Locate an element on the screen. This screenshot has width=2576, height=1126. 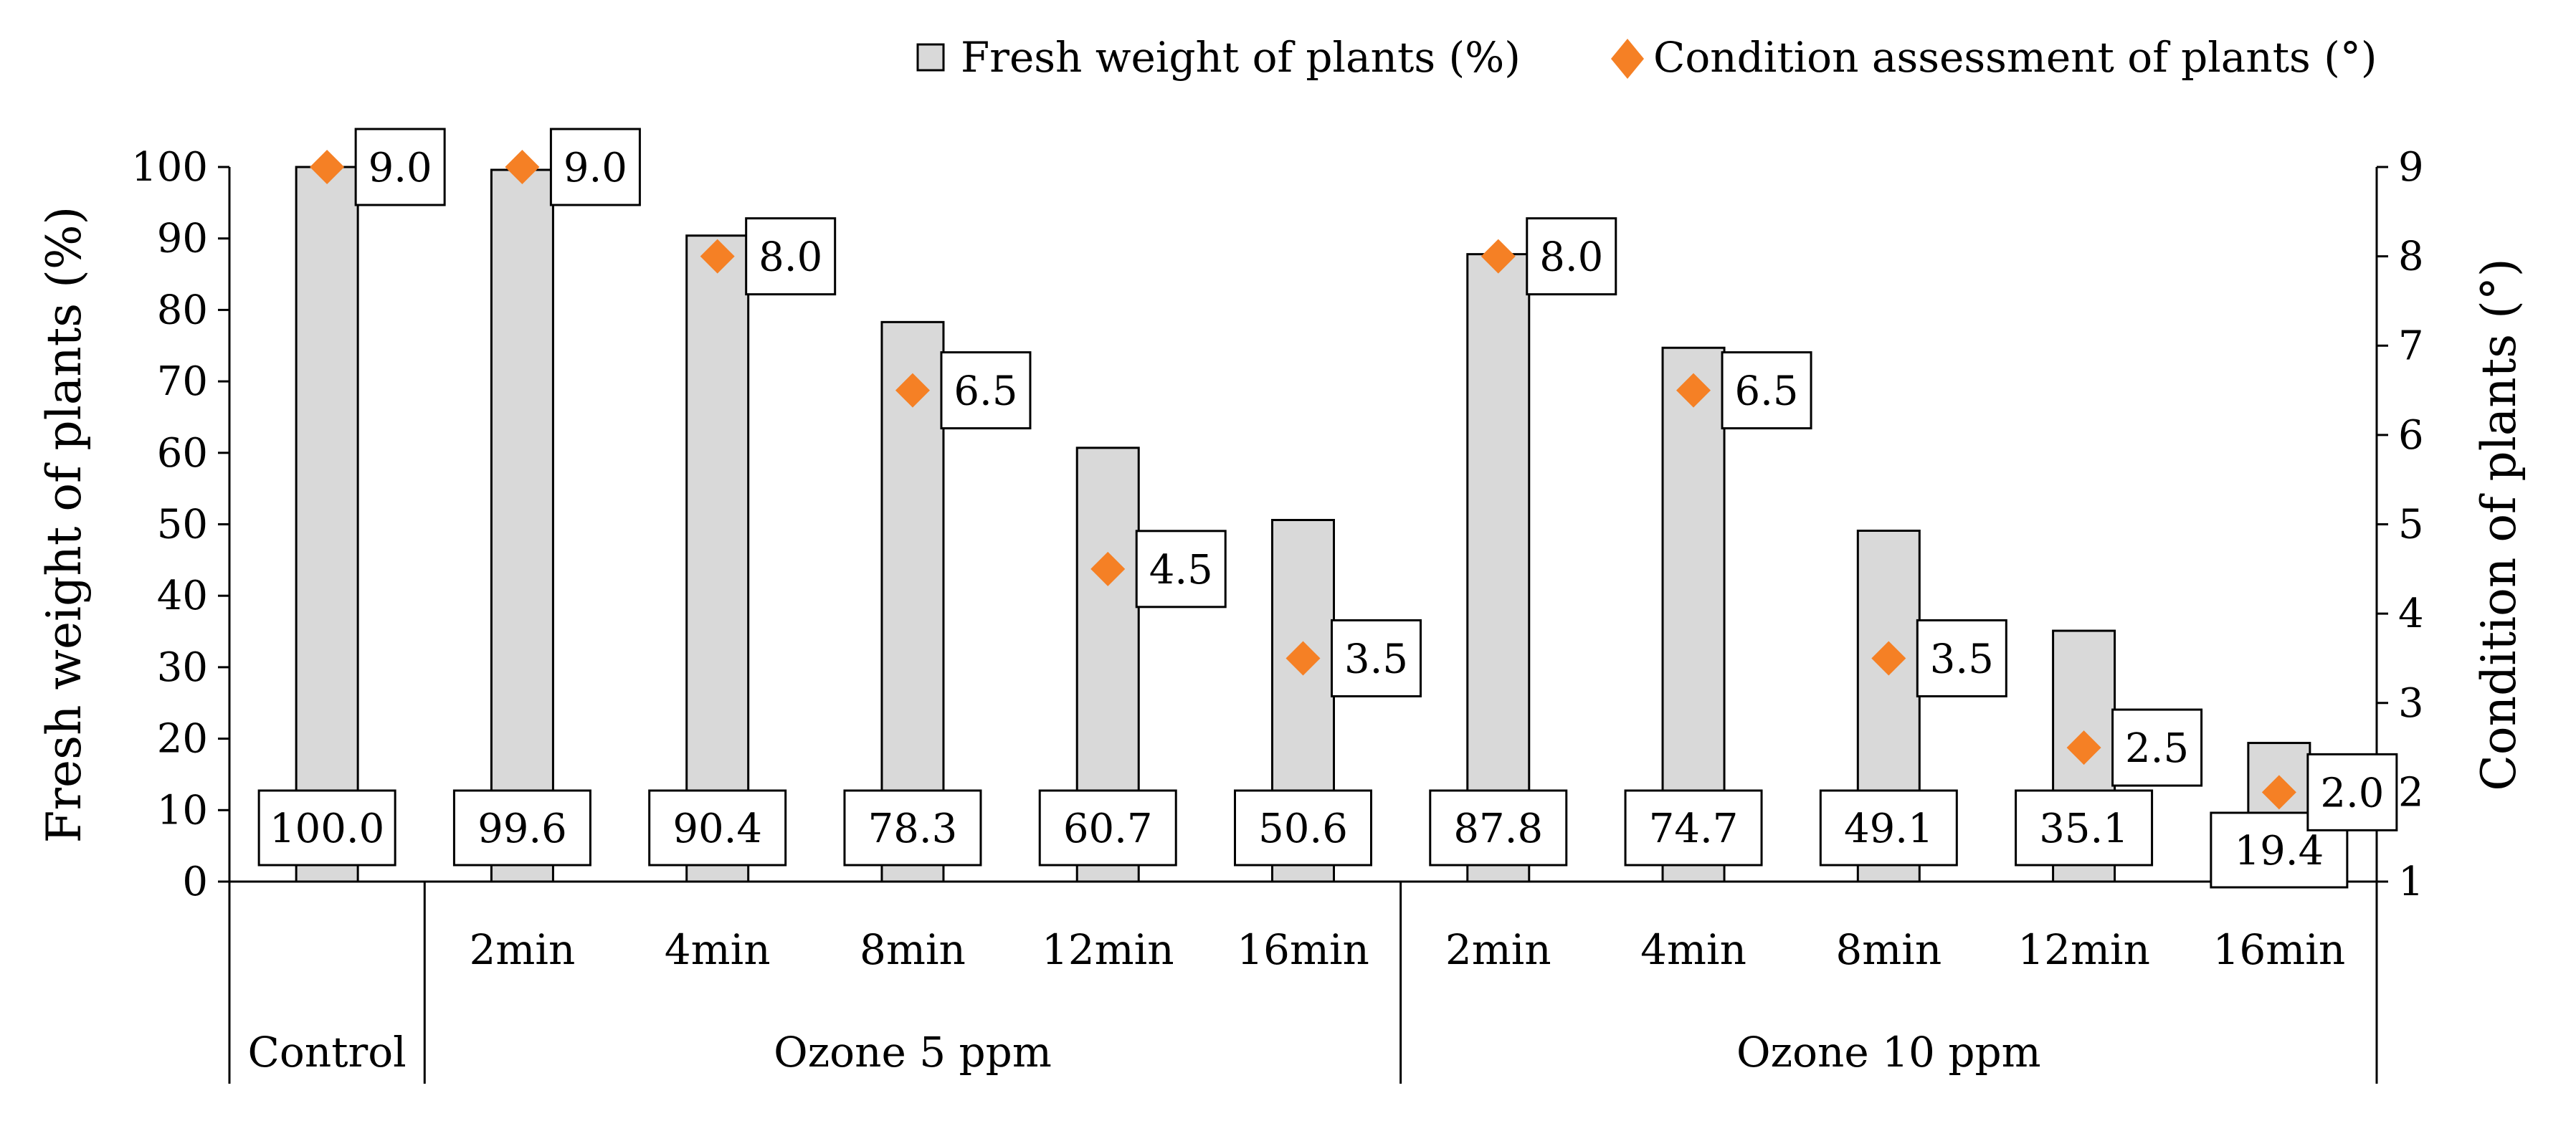
marker-value-label: 4.5 is located at coordinates (1181, 570).